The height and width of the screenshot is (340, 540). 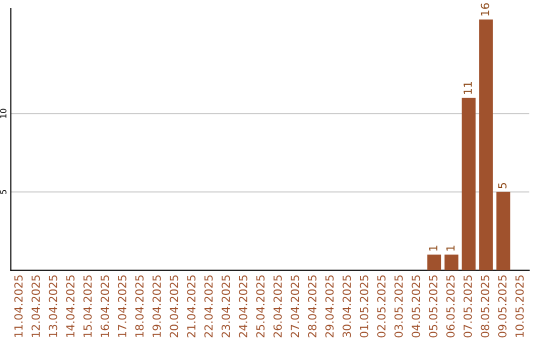 I want to click on x-tick-label: 30.04.2025, so click(x=346, y=306).